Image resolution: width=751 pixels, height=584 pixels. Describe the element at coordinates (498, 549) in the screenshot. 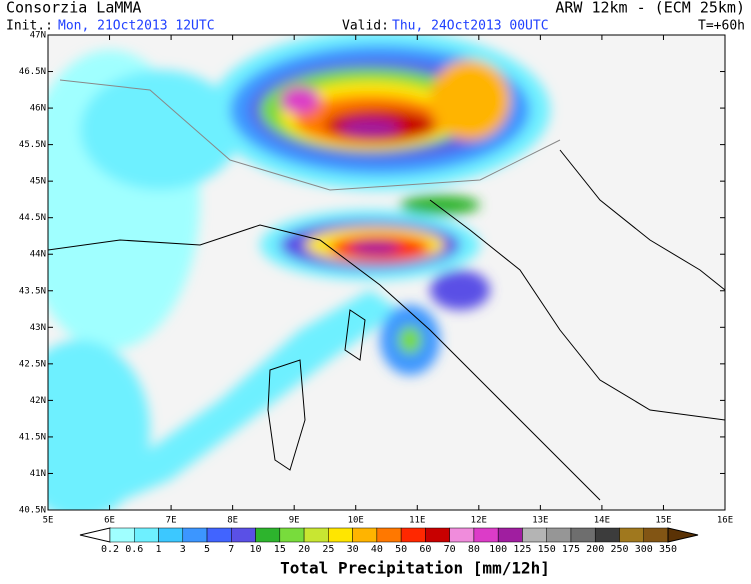

I see `colorbar-level: 100` at that location.